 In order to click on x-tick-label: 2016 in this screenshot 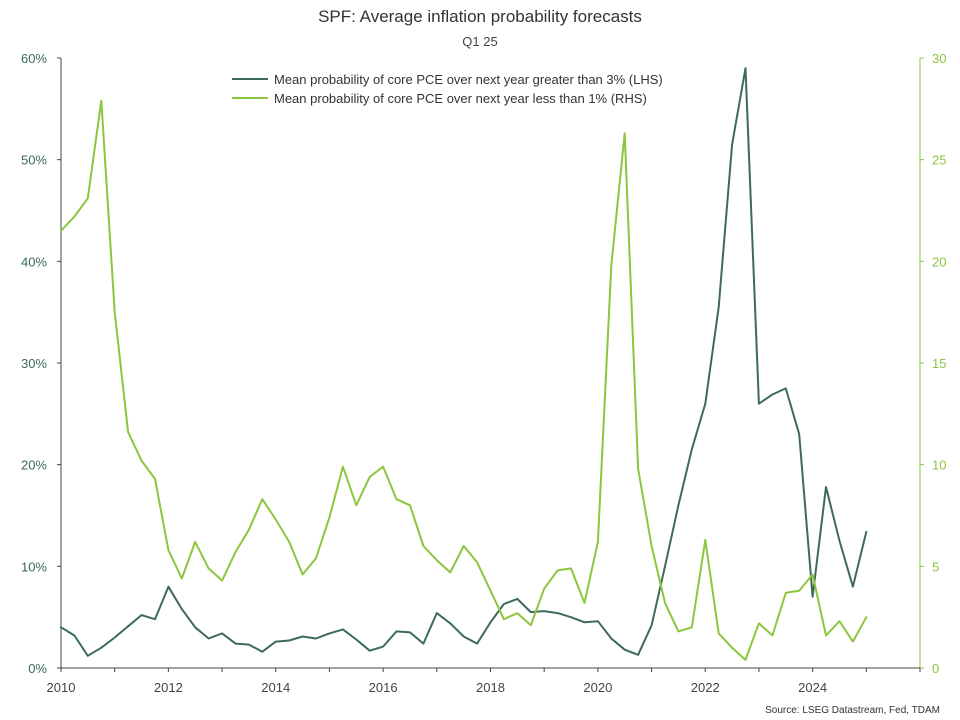, I will do `click(383, 687)`.